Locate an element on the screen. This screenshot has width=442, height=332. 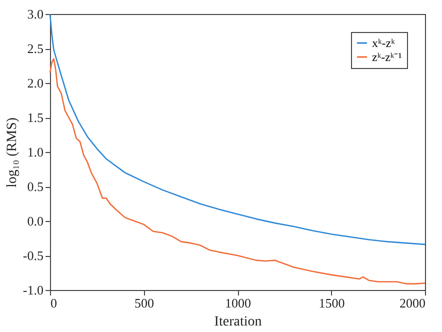
y-tick-label: 1.0 is located at coordinates (35, 152).